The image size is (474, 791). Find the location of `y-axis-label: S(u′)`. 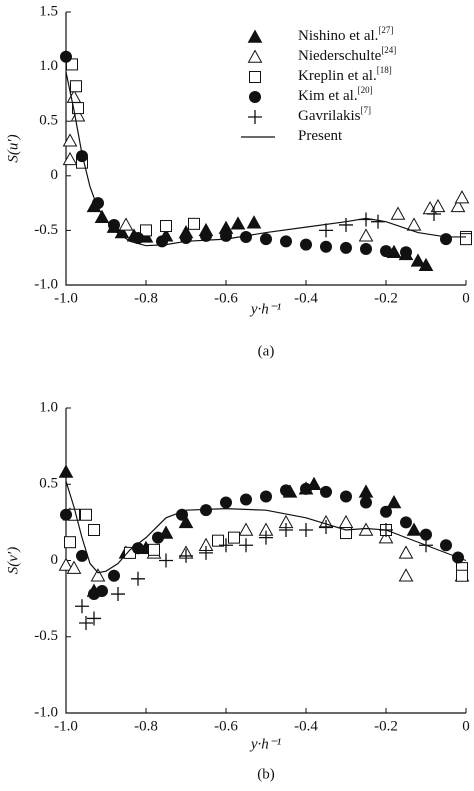

y-axis-label: S(u′) is located at coordinates (13, 148).